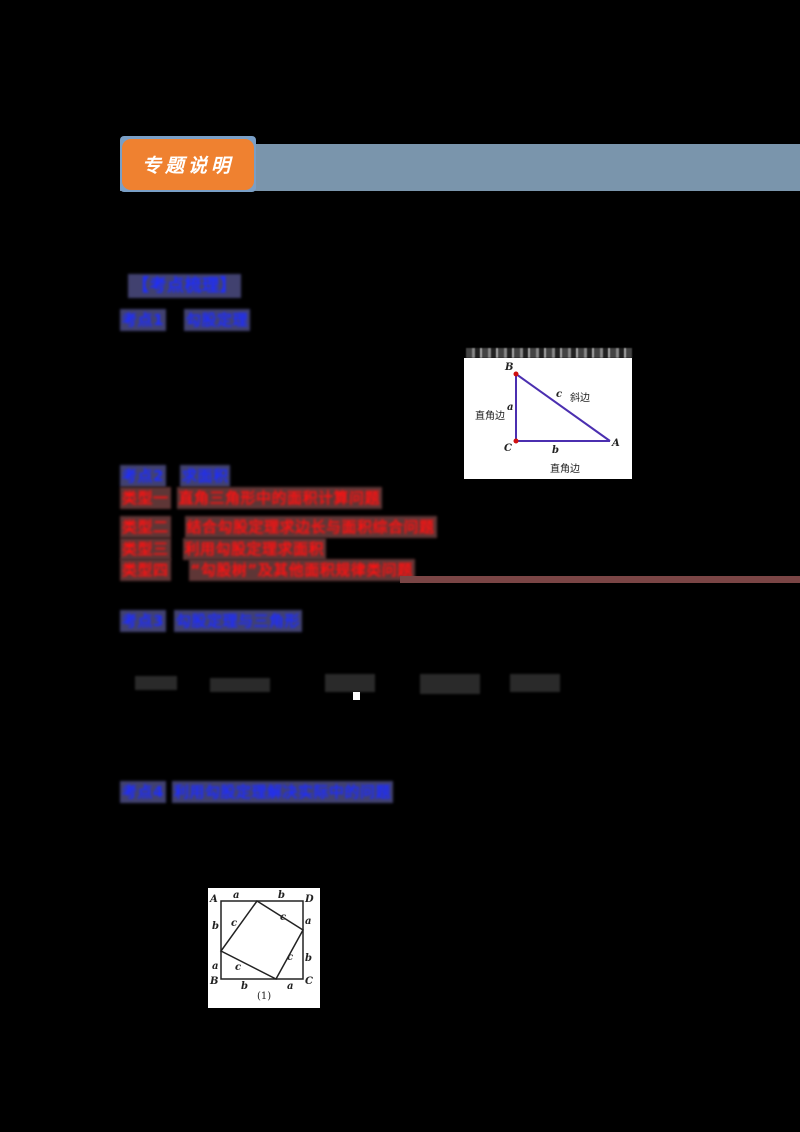 This screenshot has width=800, height=1132. What do you see at coordinates (236, 895) in the screenshot?
I see `top-a-label: a` at bounding box center [236, 895].